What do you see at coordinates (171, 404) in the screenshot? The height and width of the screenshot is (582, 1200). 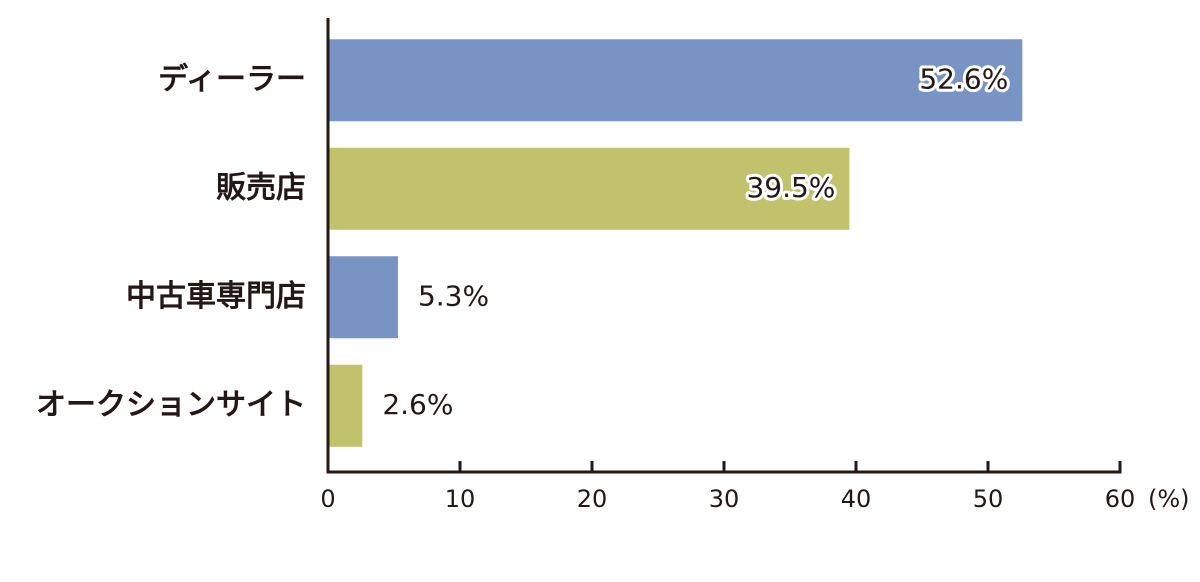 I see `category-label: オークションサイト` at bounding box center [171, 404].